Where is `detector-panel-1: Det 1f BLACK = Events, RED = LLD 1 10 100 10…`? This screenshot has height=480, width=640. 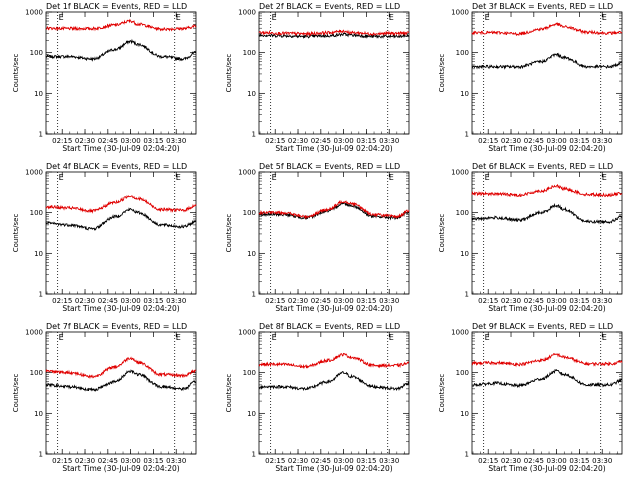 detector-panel-1: Det 1f BLACK = Events, RED = LLD 1 10 100 10… is located at coordinates (104, 77).